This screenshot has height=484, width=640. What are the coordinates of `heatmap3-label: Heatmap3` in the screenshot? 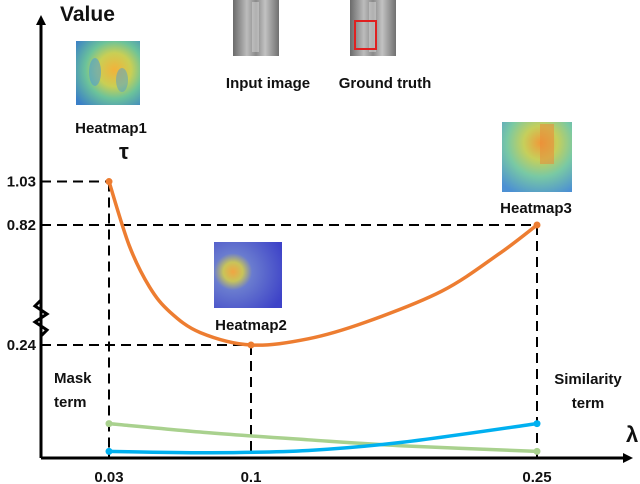 It's located at (536, 208).